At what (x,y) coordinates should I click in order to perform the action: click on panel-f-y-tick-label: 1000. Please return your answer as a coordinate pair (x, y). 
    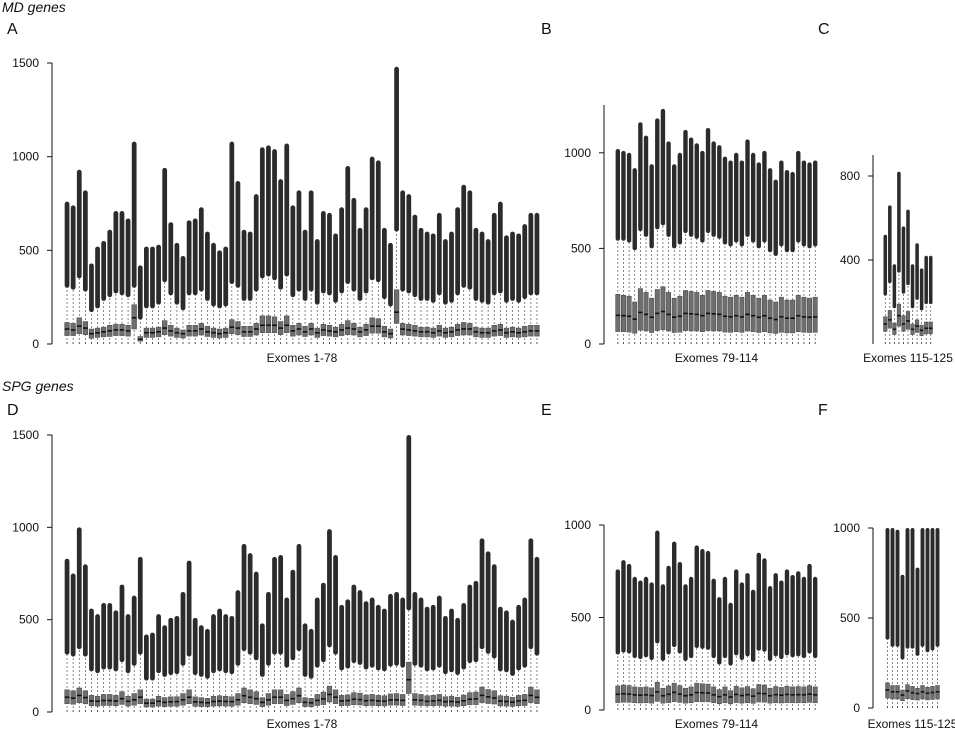
    Looking at the image, I should click on (846, 528).